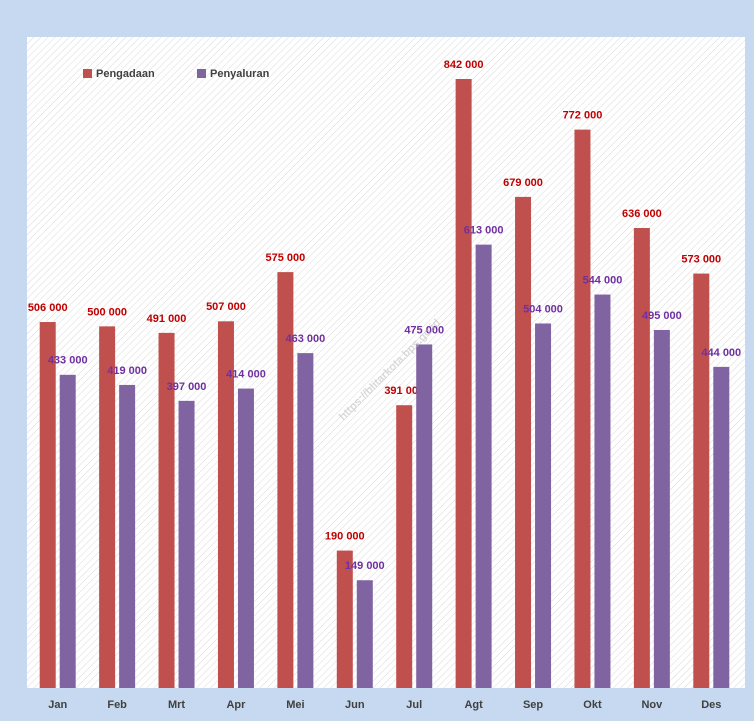 The width and height of the screenshot is (754, 721). I want to click on value-label: 575 000, so click(285, 258).